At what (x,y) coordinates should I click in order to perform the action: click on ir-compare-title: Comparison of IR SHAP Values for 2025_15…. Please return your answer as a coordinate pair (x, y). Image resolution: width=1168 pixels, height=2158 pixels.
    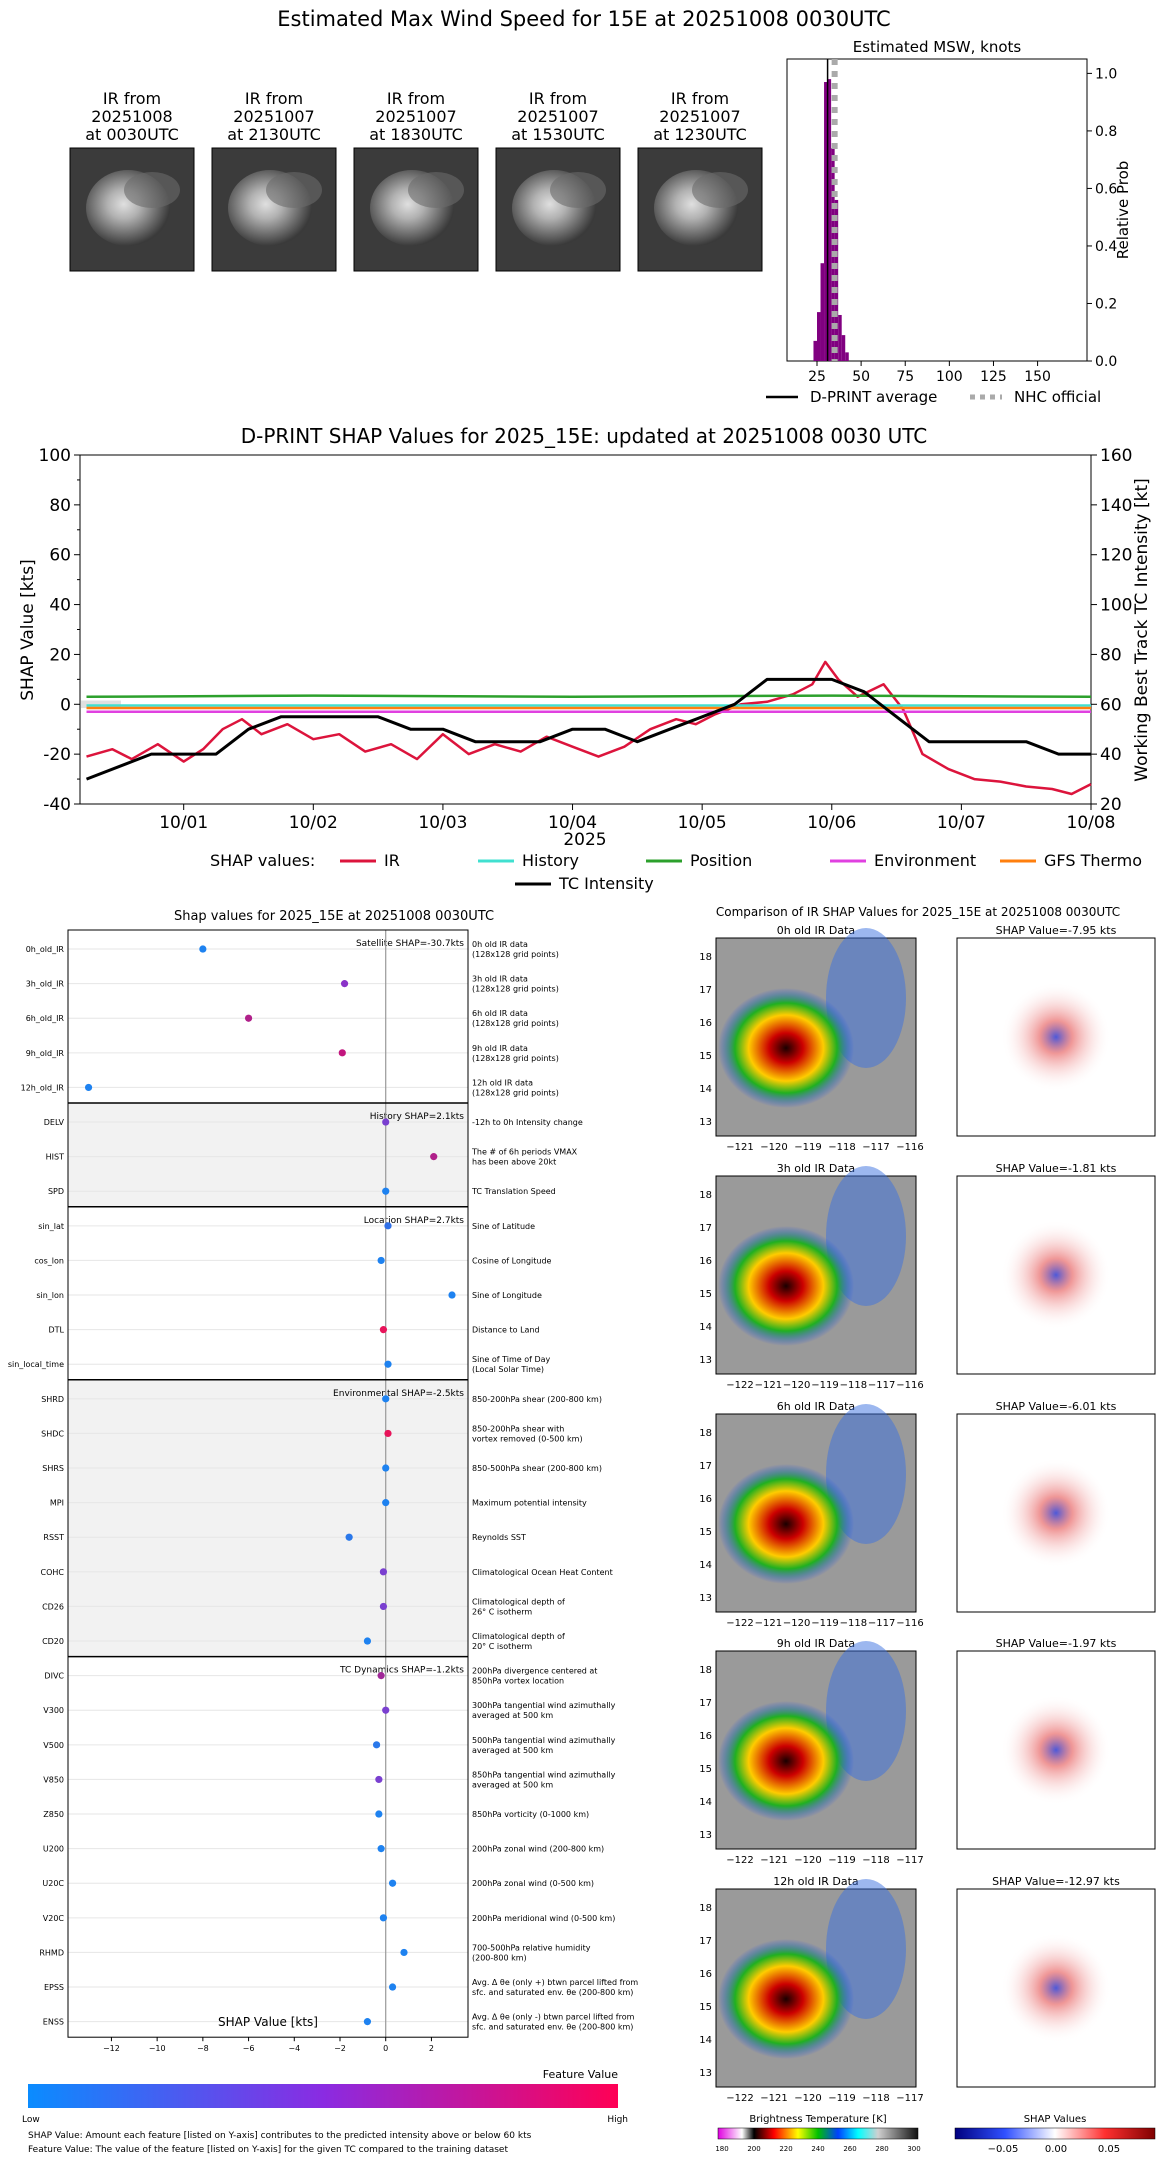
    Looking at the image, I should click on (918, 912).